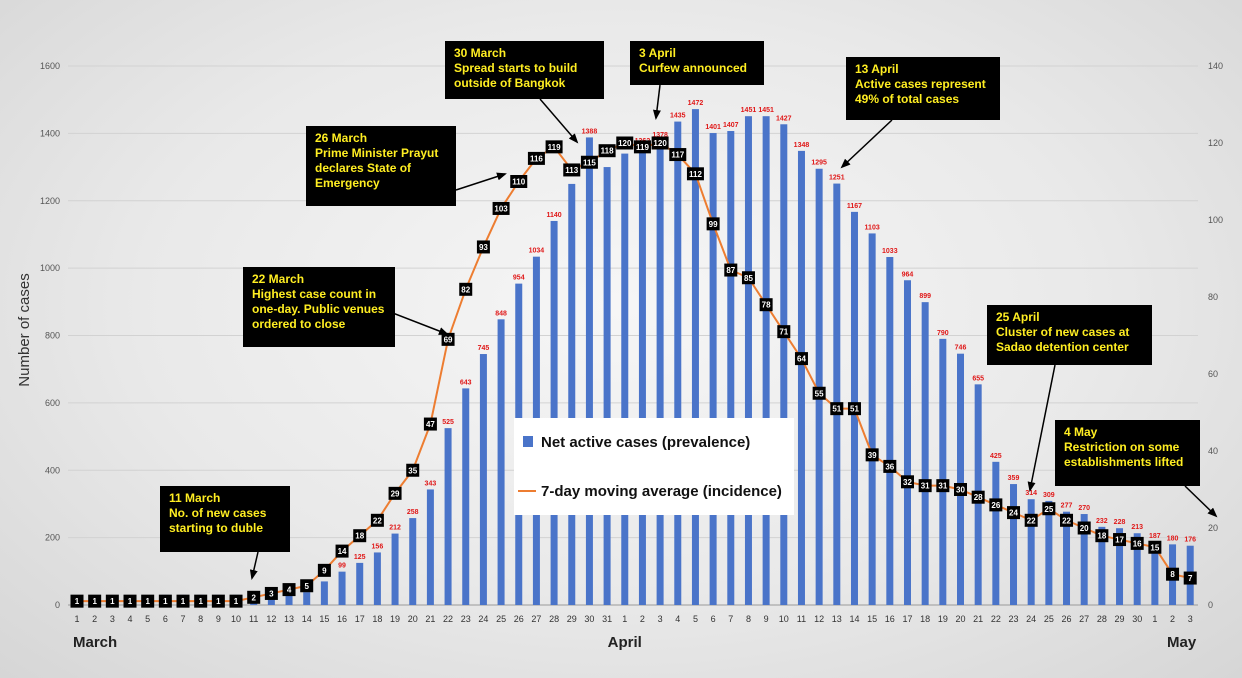 The width and height of the screenshot is (1242, 678). I want to click on moving-average-data-label: 119, so click(642, 147).